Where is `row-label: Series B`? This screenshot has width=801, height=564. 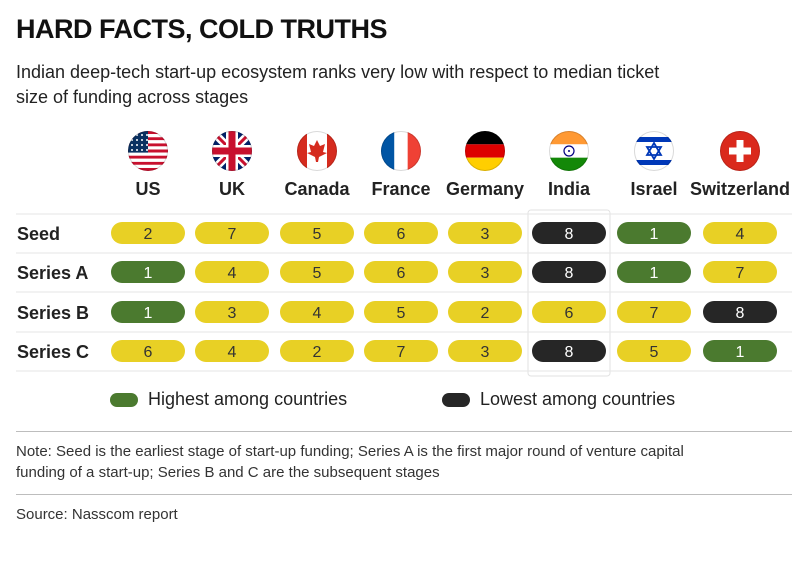 row-label: Series B is located at coordinates (53, 313).